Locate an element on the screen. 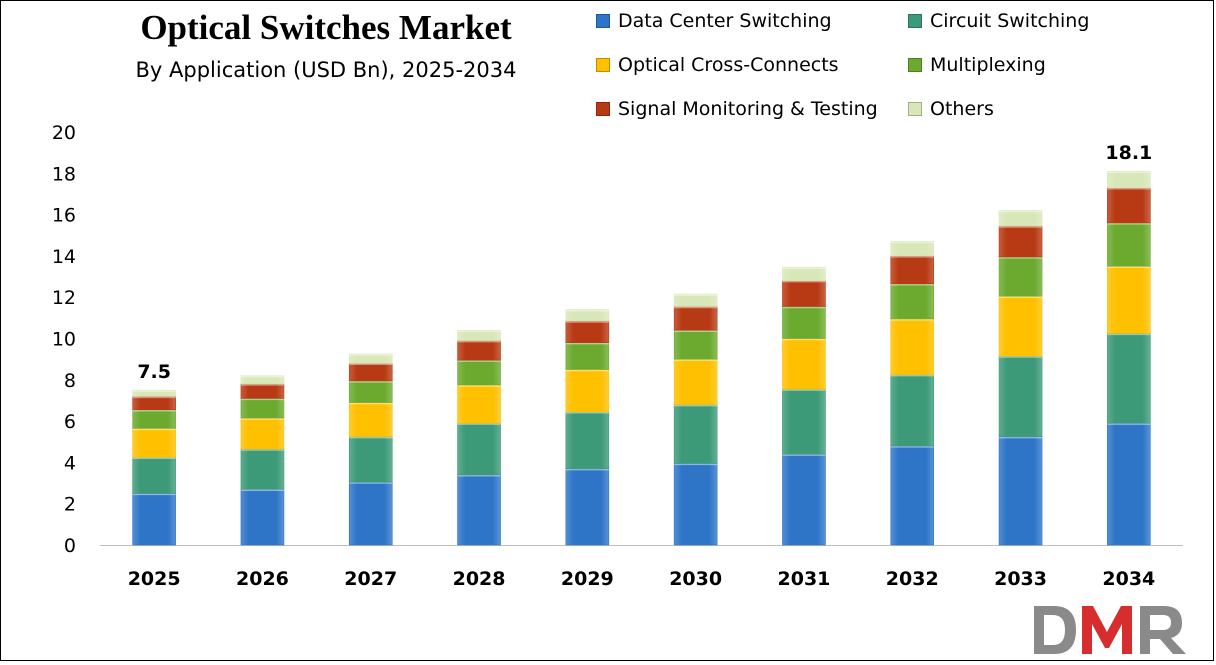 This screenshot has width=1216, height=665. x-tick-label: 2027 is located at coordinates (370, 579).